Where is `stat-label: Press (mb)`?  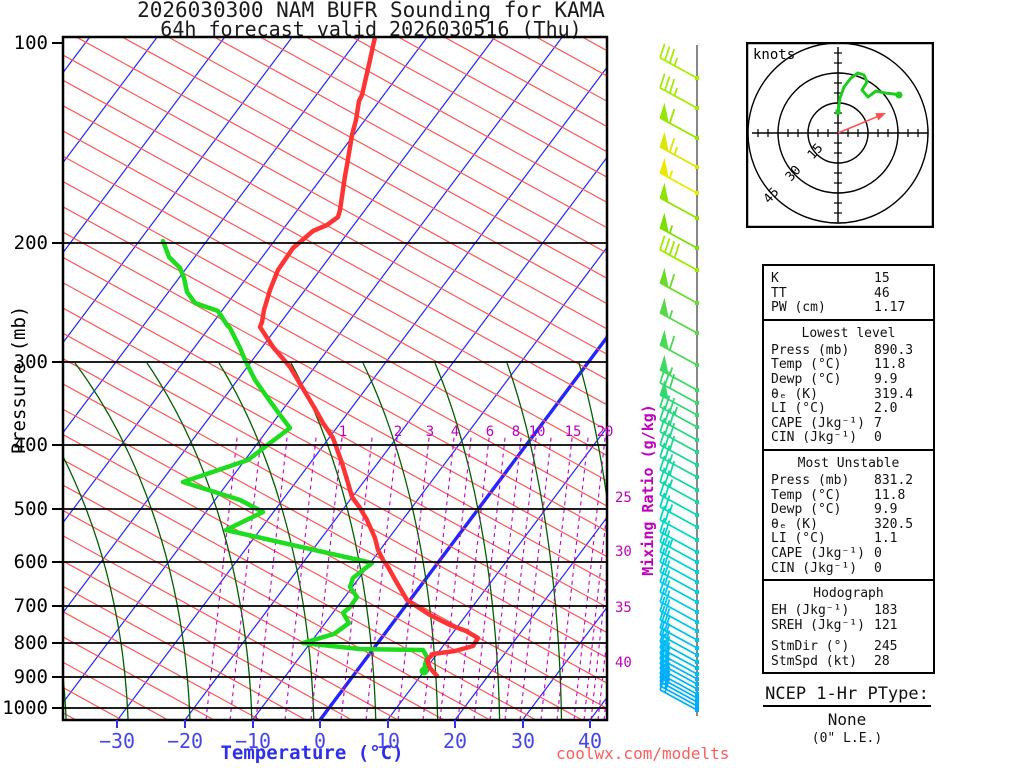 stat-label: Press (mb) is located at coordinates (810, 480).